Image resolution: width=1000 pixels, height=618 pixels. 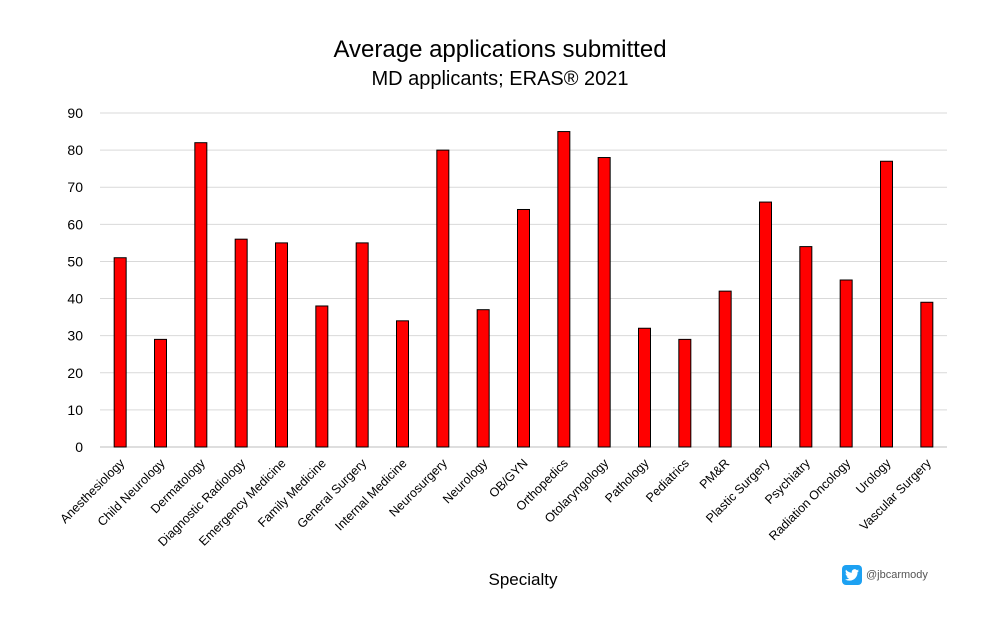 What do you see at coordinates (852, 575) in the screenshot?
I see `twitter-icon` at bounding box center [852, 575].